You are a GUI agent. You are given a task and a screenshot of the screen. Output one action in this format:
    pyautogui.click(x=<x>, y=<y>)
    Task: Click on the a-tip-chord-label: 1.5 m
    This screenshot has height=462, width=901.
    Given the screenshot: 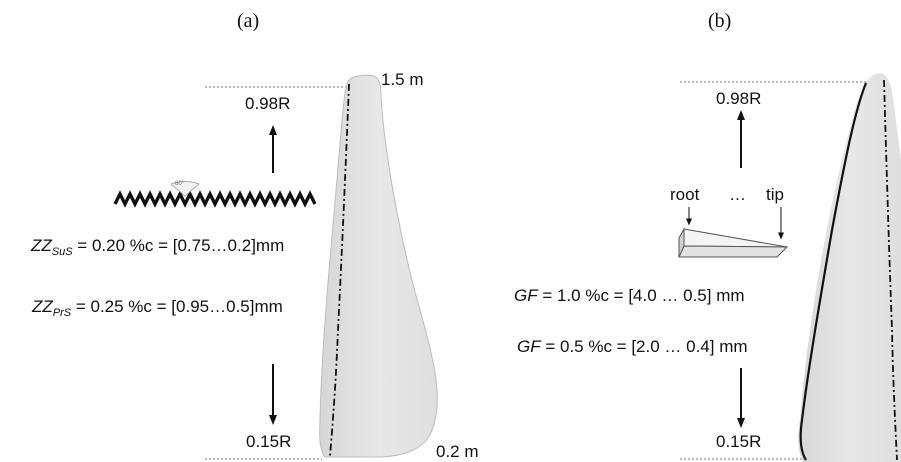 What is the action you would take?
    pyautogui.click(x=402, y=79)
    